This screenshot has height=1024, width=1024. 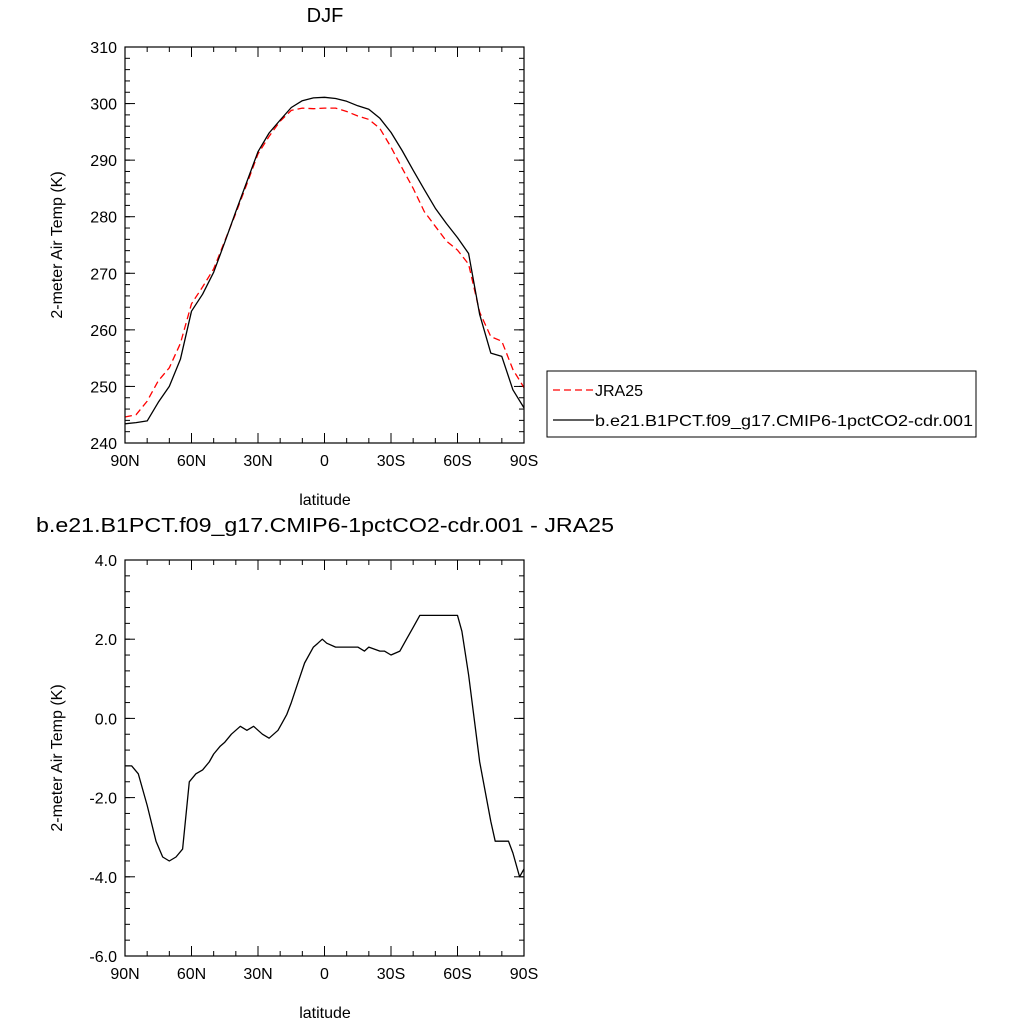 What do you see at coordinates (191, 974) in the screenshot?
I see `bottom-chart-x-tick-label: 60N` at bounding box center [191, 974].